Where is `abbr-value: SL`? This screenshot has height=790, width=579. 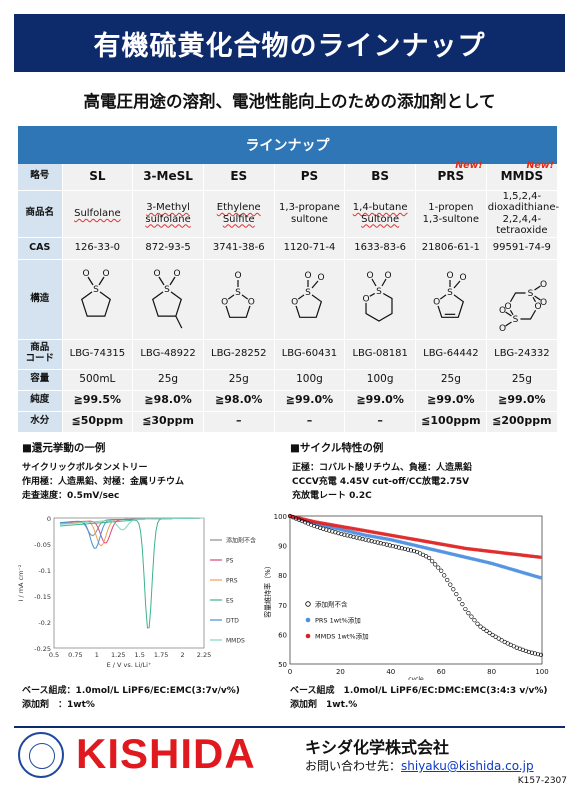 abbr-value: SL is located at coordinates (97, 175).